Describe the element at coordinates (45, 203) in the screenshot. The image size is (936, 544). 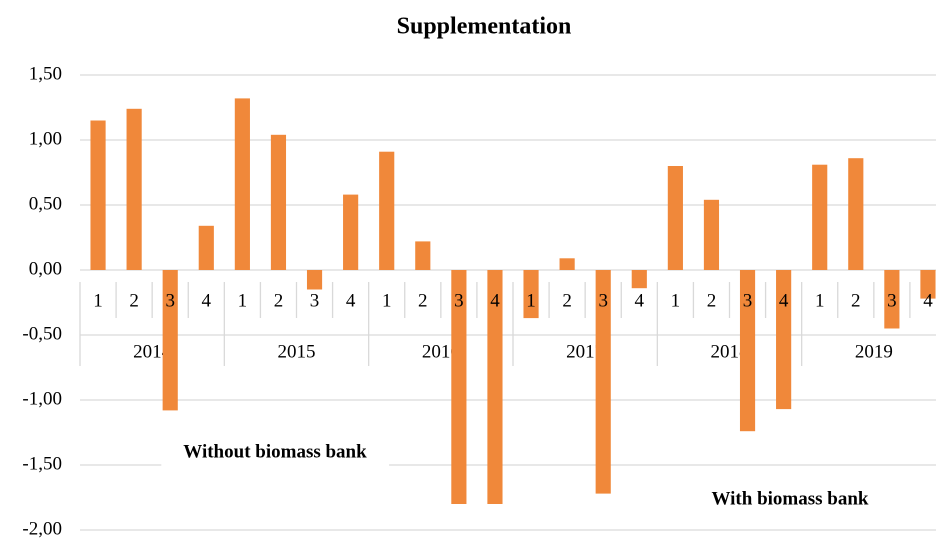
I see `y-tick-label: 0,50` at that location.